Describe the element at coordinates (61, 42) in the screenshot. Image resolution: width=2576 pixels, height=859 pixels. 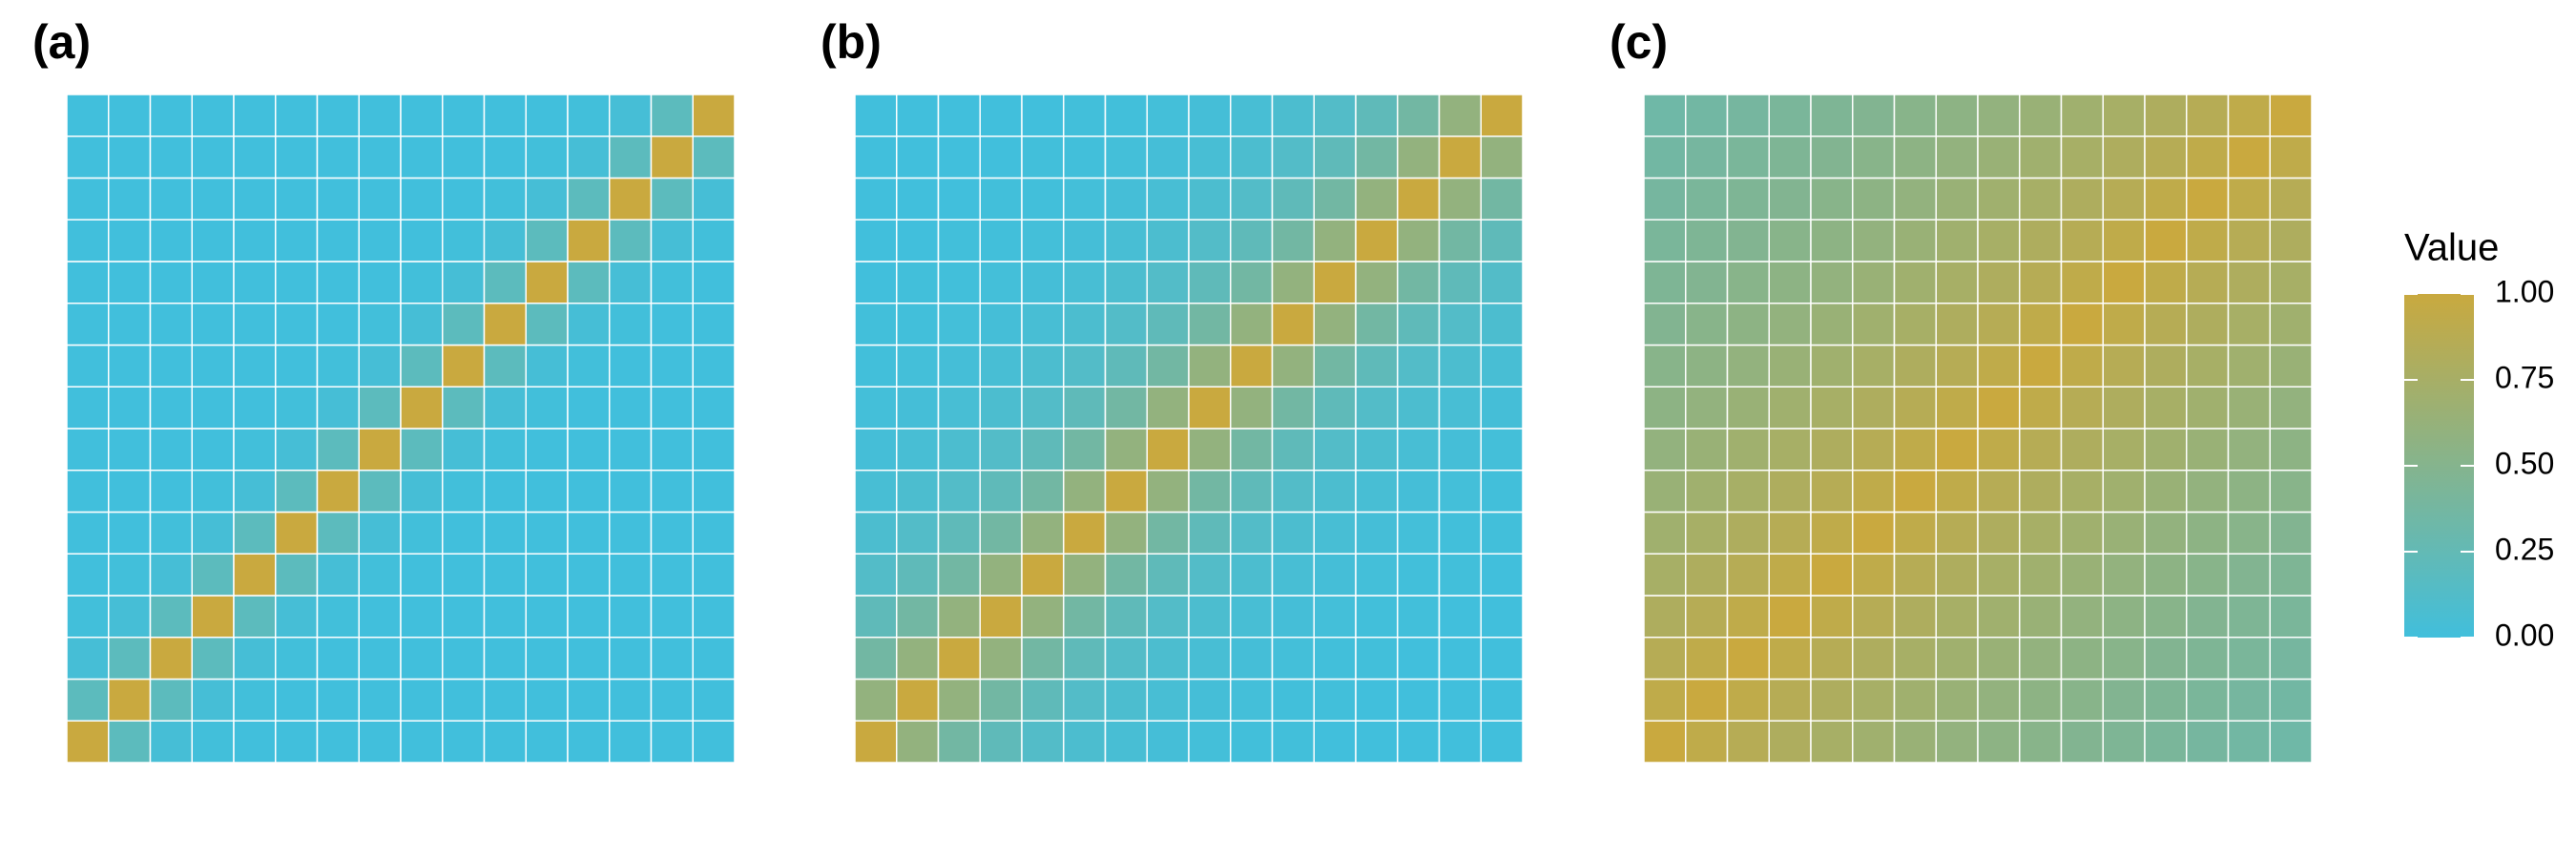
I see `panel-title: (a)` at that location.